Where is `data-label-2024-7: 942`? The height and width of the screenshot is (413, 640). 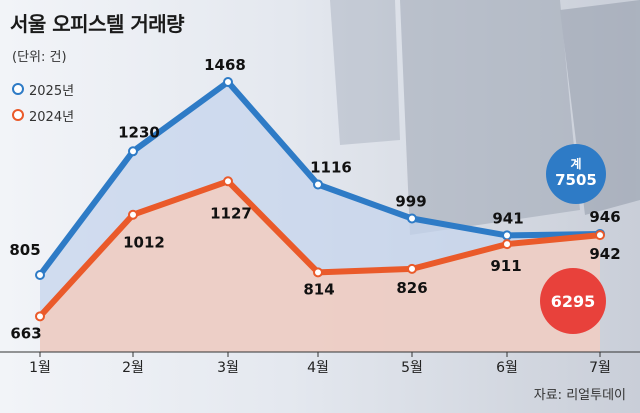 data-label-2024-7: 942 is located at coordinates (604, 254).